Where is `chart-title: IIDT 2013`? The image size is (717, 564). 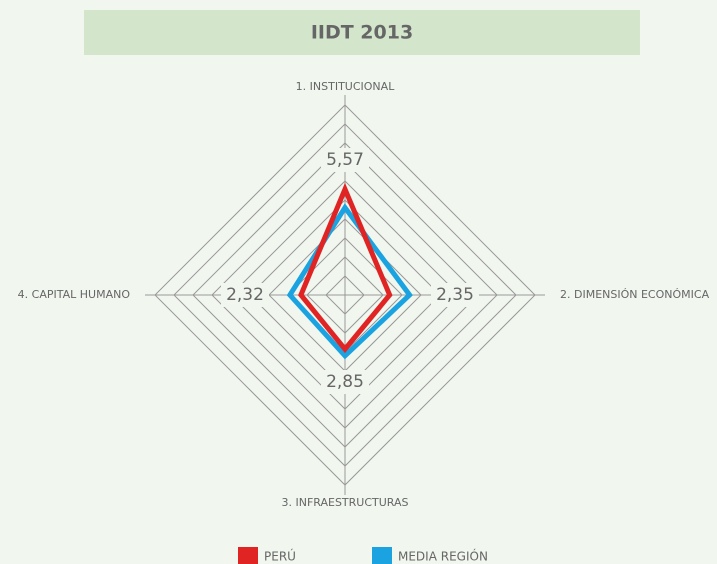 chart-title: IIDT 2013 is located at coordinates (362, 33).